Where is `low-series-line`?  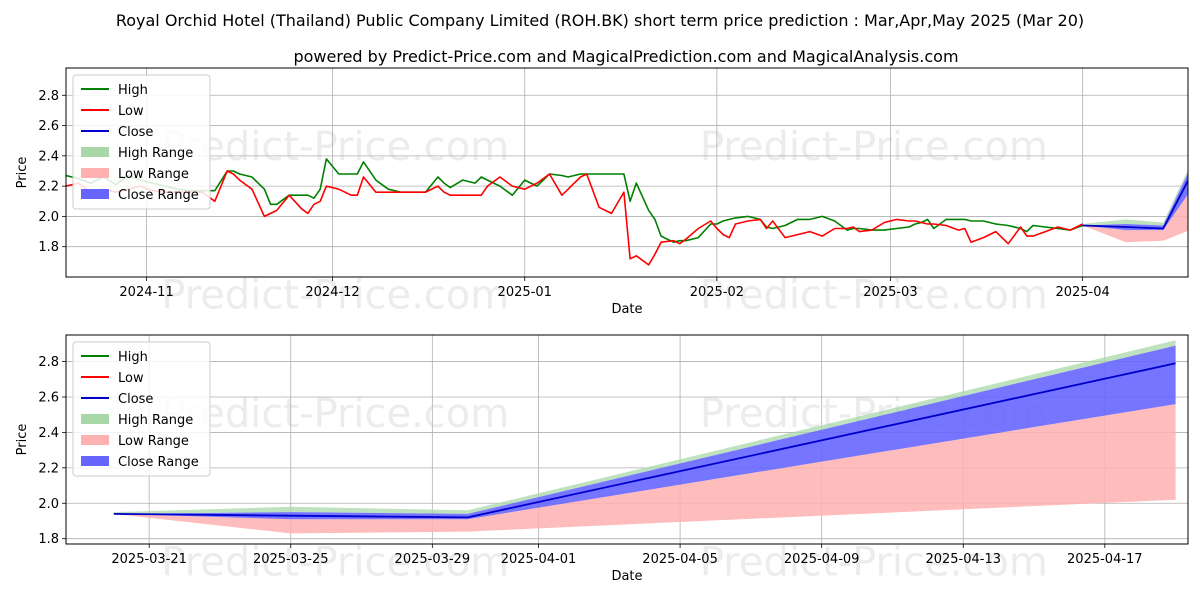 low-series-line is located at coordinates (574, 218).